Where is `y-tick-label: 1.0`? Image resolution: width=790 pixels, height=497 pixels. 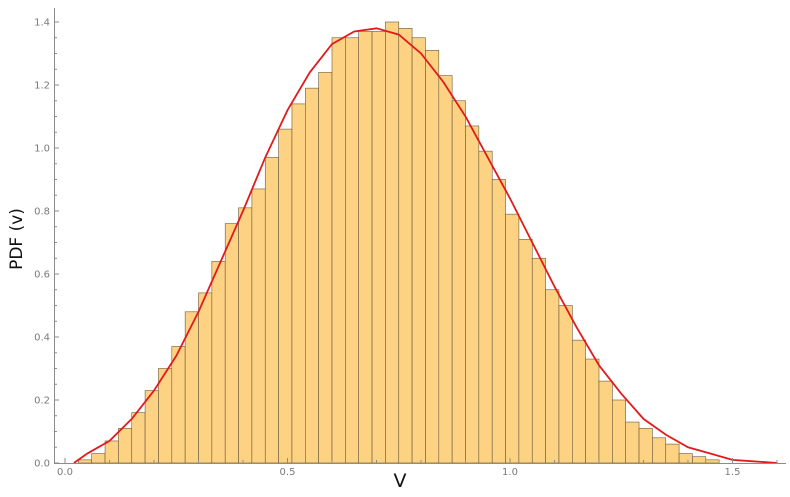
y-tick-label: 1.0 is located at coordinates (42, 149).